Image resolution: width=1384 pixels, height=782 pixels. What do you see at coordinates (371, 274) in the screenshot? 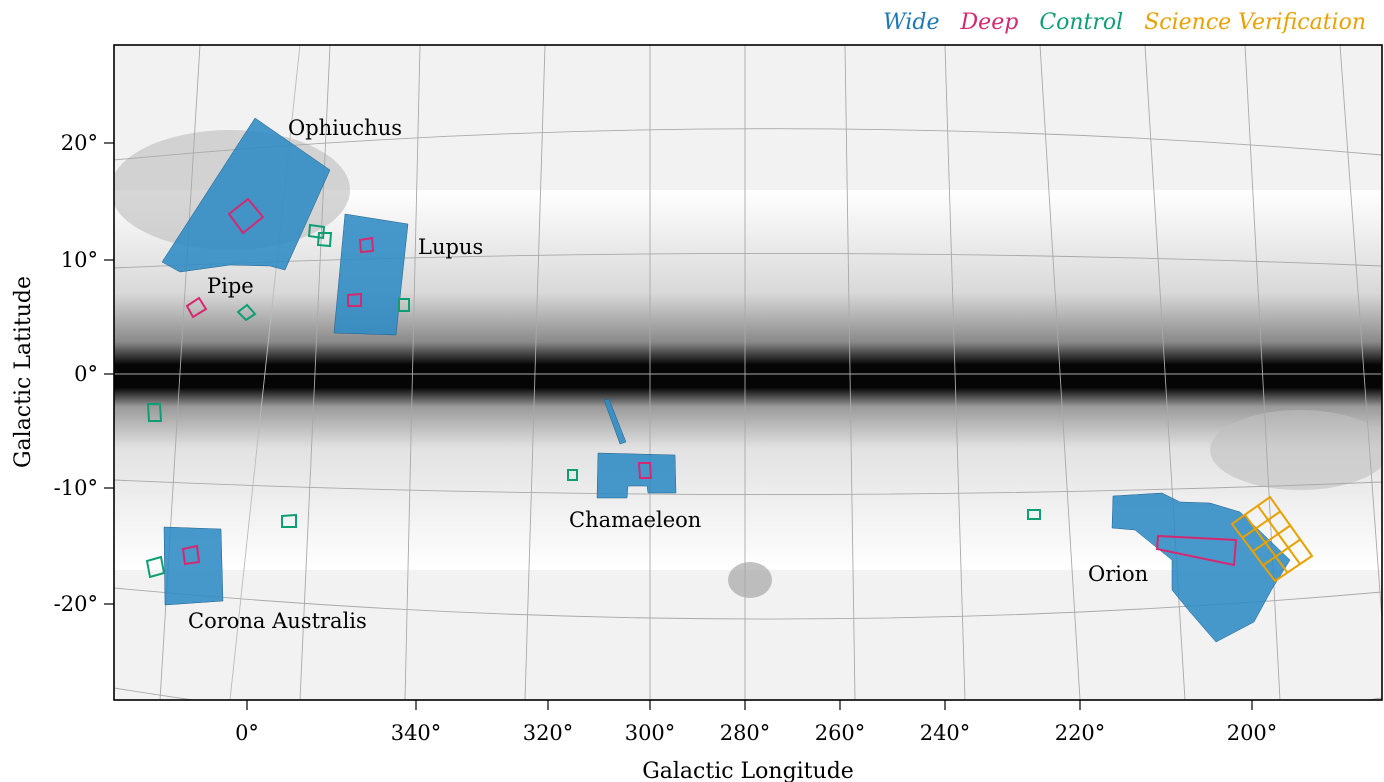
I see `wide-field-lupus` at bounding box center [371, 274].